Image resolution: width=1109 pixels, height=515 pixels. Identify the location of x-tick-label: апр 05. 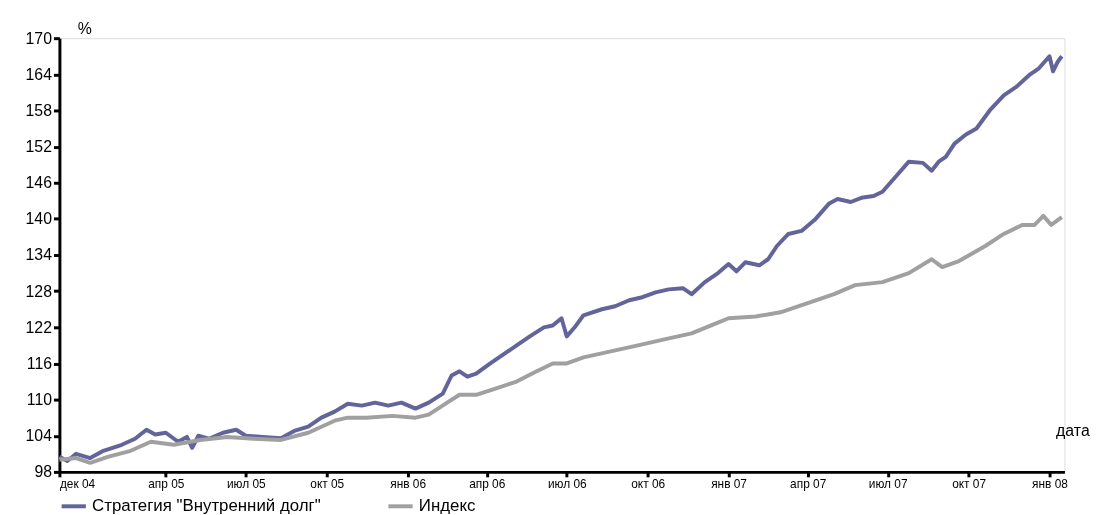
(166, 484).